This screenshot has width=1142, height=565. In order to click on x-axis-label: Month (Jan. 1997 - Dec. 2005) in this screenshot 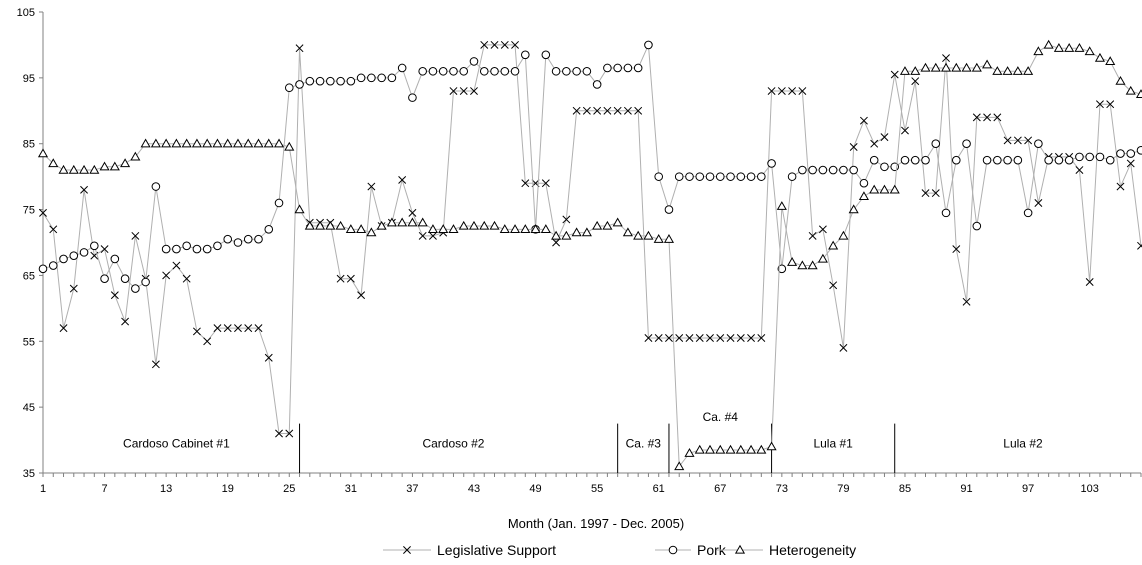, I will do `click(596, 523)`.